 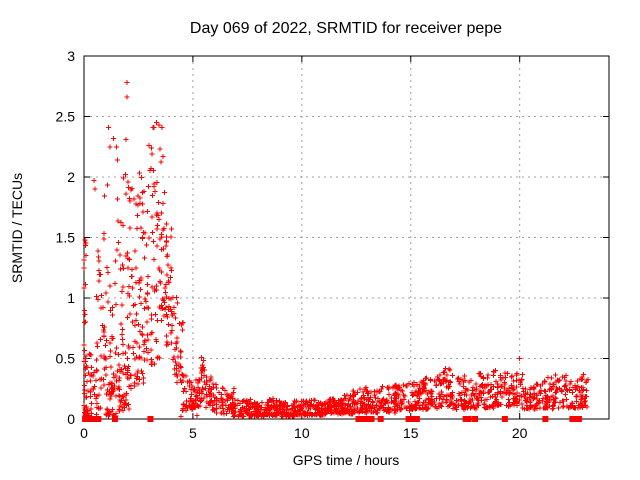 I want to click on y-tick-label: 1, so click(x=71, y=298).